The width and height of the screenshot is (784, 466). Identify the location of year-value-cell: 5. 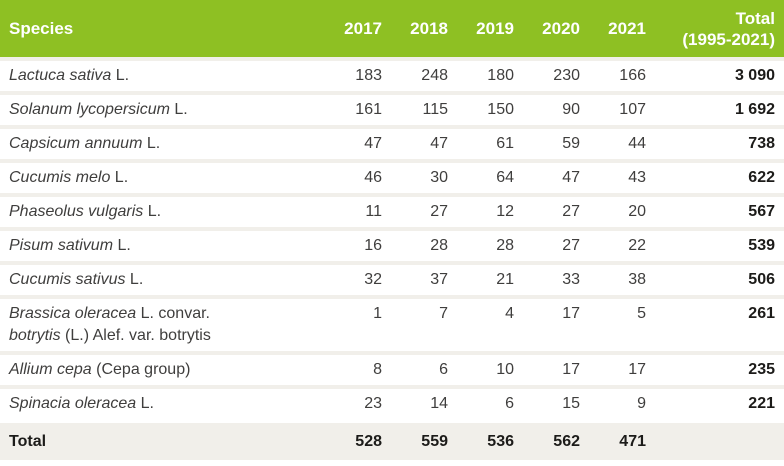
(629, 324).